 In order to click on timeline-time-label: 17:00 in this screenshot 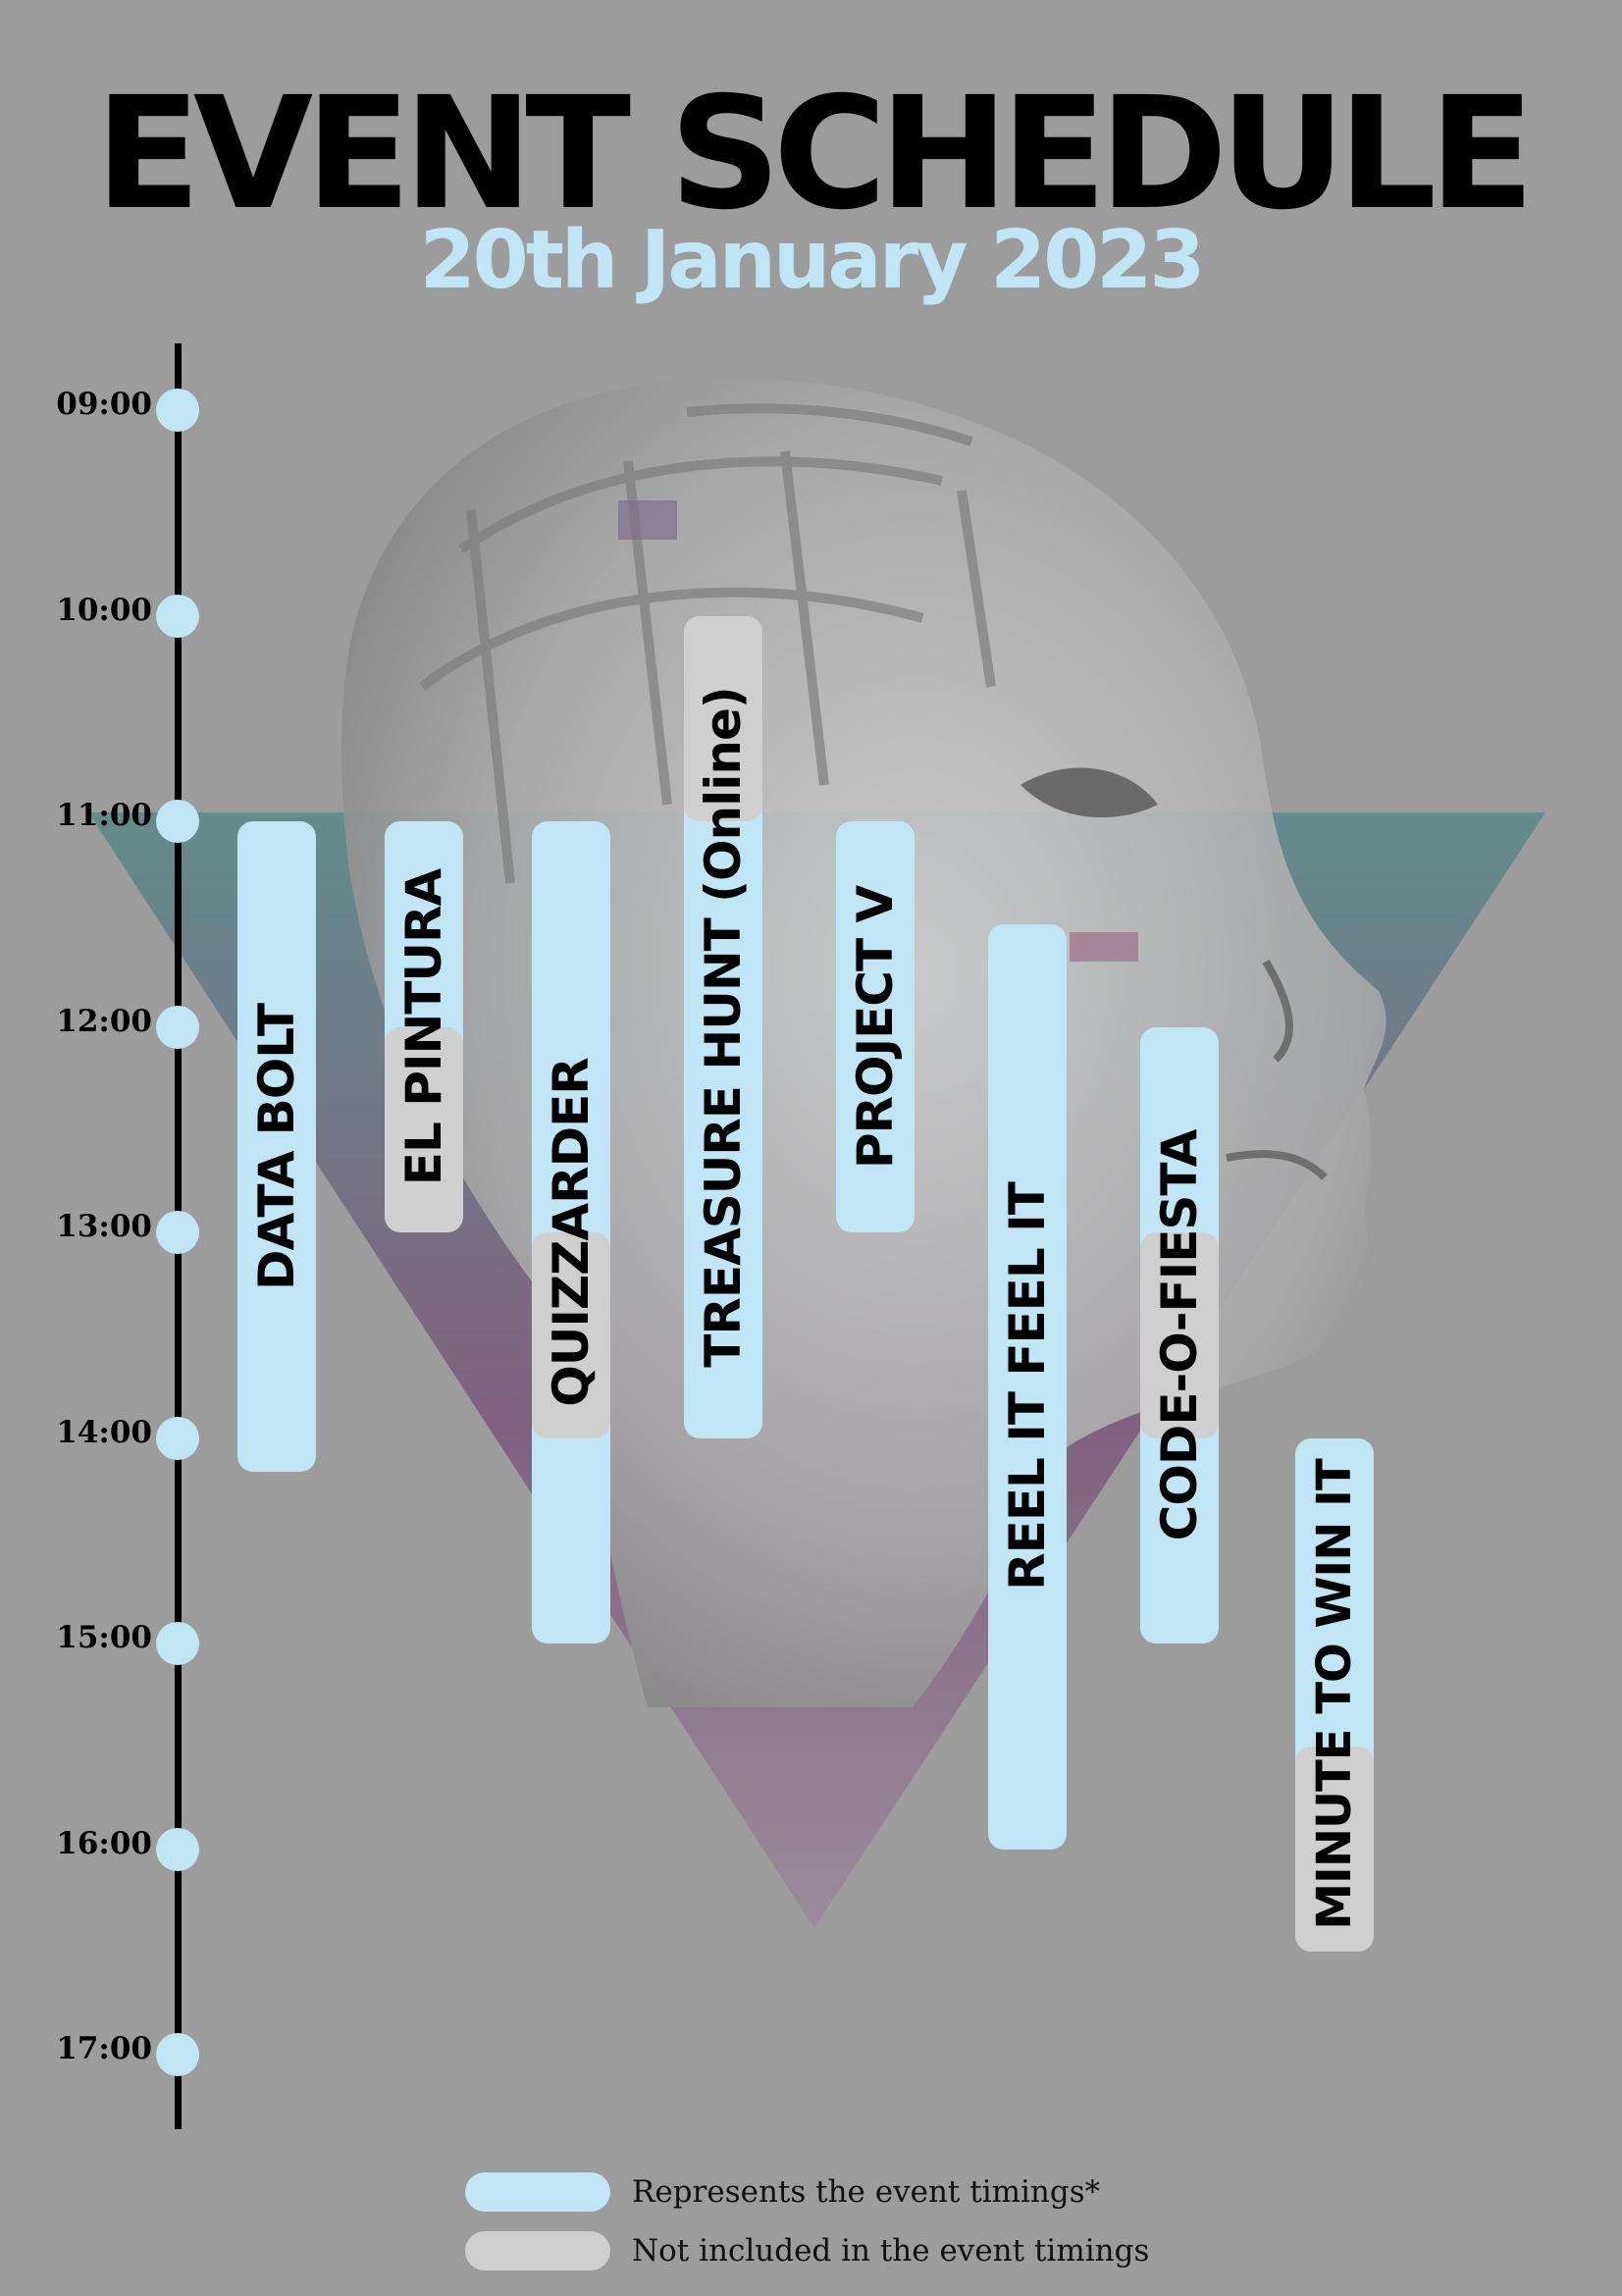, I will do `click(104, 2048)`.